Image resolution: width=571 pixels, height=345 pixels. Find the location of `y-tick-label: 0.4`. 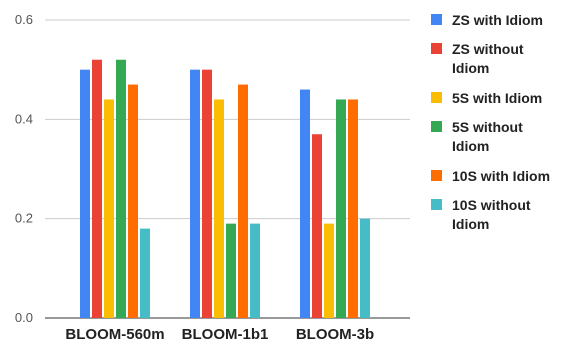

y-tick-label: 0.4 is located at coordinates (24, 118).